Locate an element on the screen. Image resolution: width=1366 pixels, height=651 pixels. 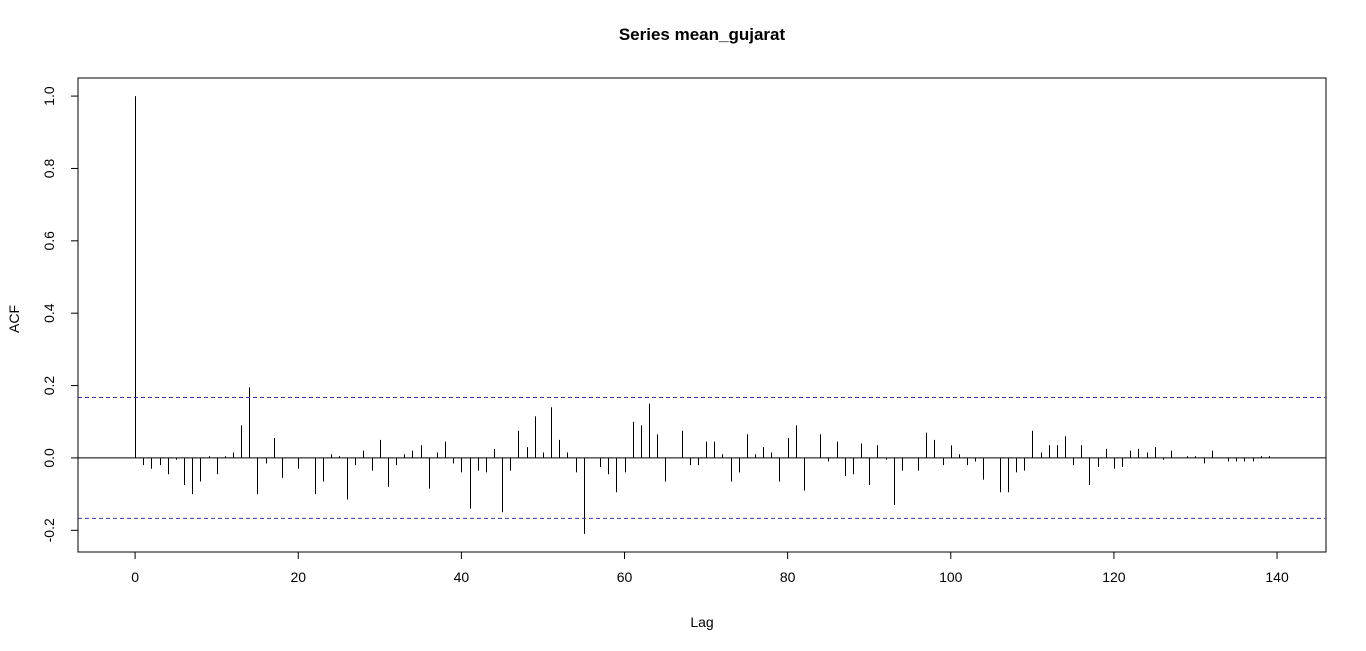
y-tick-label: 0.6 is located at coordinates (49, 241).